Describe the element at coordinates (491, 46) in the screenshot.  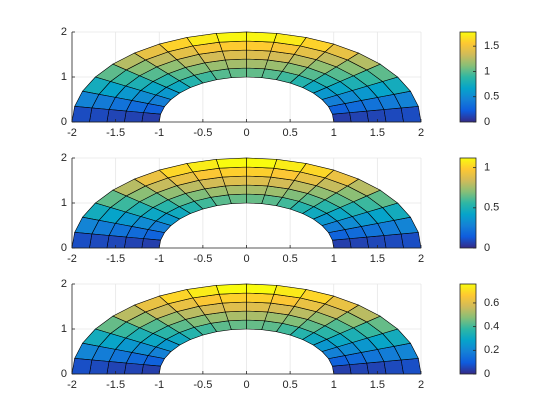
I see `colorbar-tick-label: 1.5` at that location.